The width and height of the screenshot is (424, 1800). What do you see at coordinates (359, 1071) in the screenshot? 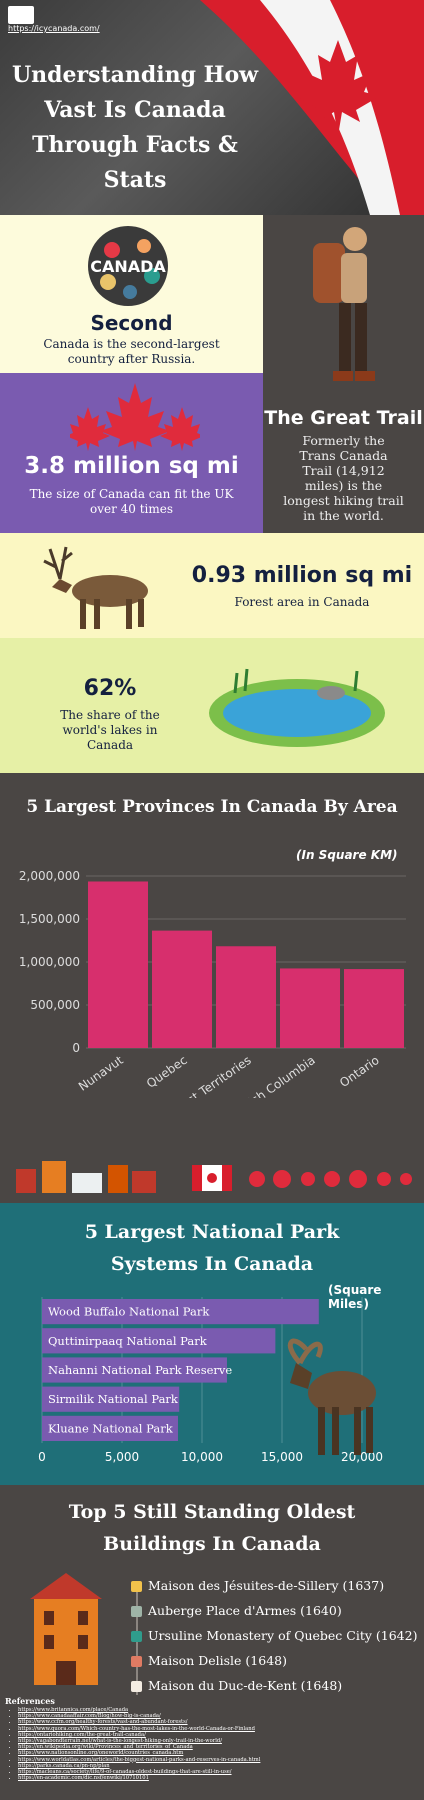
I see `x-tick-label: Ontario` at bounding box center [359, 1071].